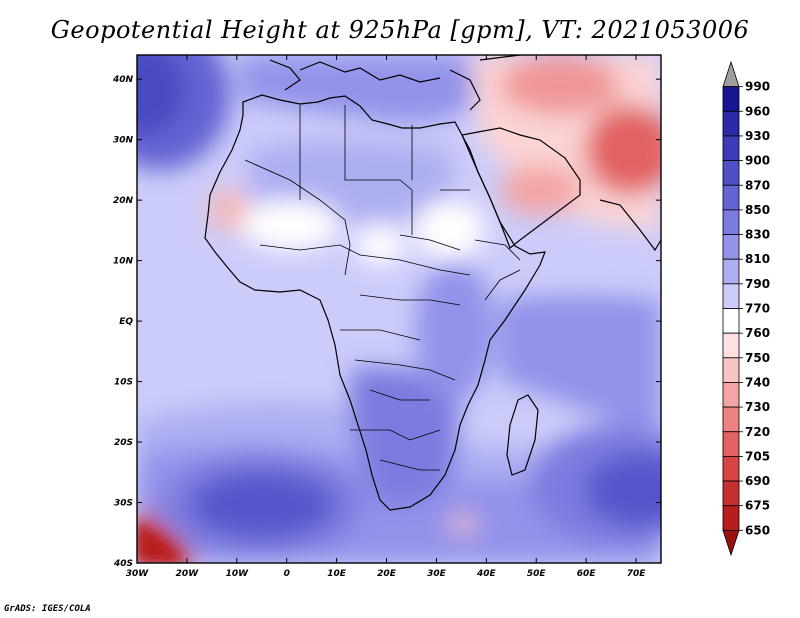 The height and width of the screenshot is (618, 800). Describe the element at coordinates (123, 262) in the screenshot. I see `lat-label: 10N` at that location.